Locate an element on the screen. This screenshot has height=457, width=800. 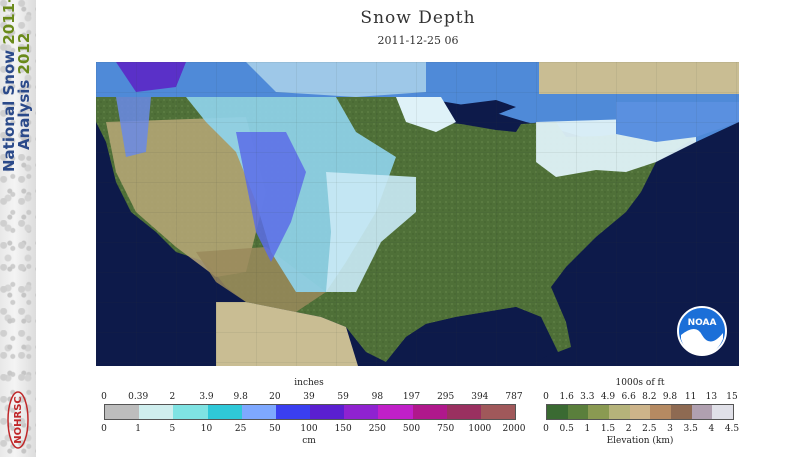
snow-legend-tick-label: 295 is located at coordinates (446, 397).